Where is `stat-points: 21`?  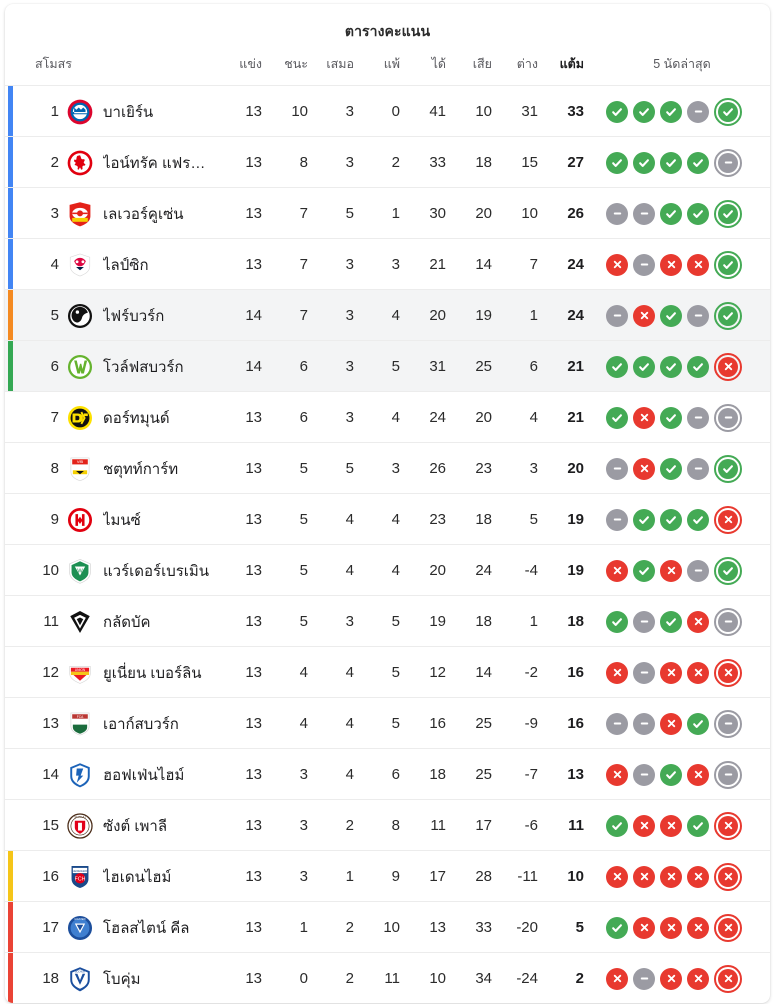 stat-points: 21 is located at coordinates (575, 417).